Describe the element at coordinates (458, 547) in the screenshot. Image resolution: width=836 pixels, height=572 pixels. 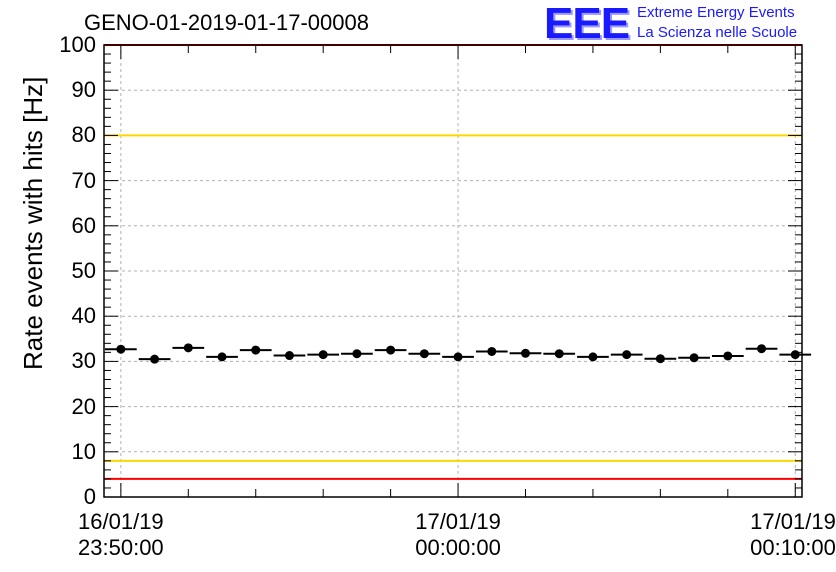
I see `x-tick-label-time: 00:00:00` at that location.